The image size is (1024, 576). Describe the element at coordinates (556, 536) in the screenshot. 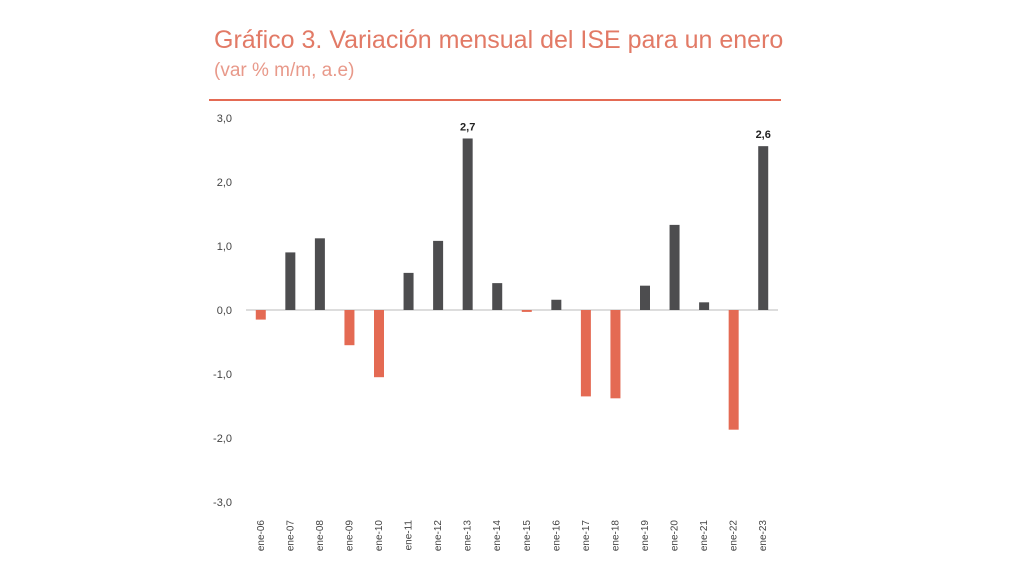

I see `x-tick-label: ene-16` at that location.